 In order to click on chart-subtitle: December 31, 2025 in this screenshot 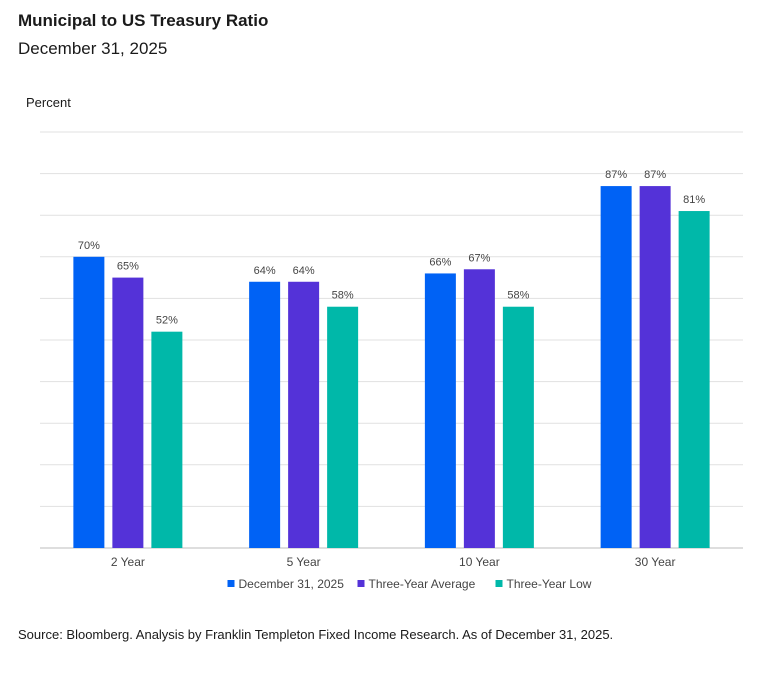, I will do `click(93, 48)`.